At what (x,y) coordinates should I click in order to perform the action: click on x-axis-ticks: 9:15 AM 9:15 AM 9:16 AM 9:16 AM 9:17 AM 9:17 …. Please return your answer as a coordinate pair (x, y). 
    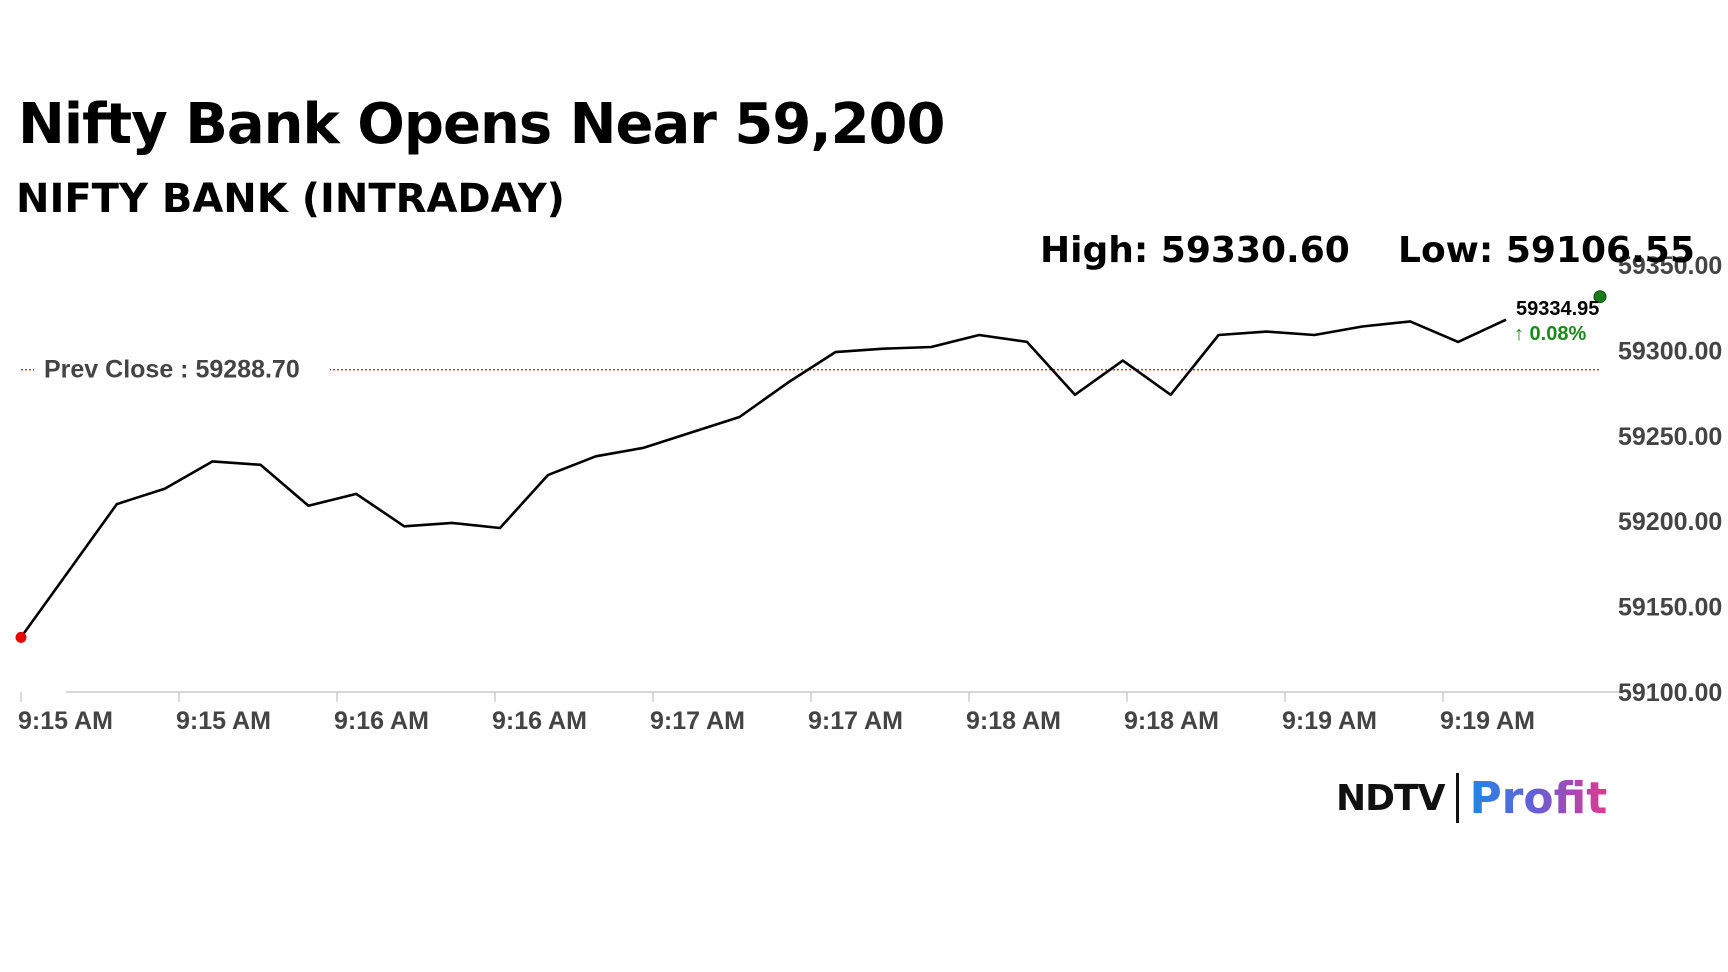
    Looking at the image, I should click on (776, 713).